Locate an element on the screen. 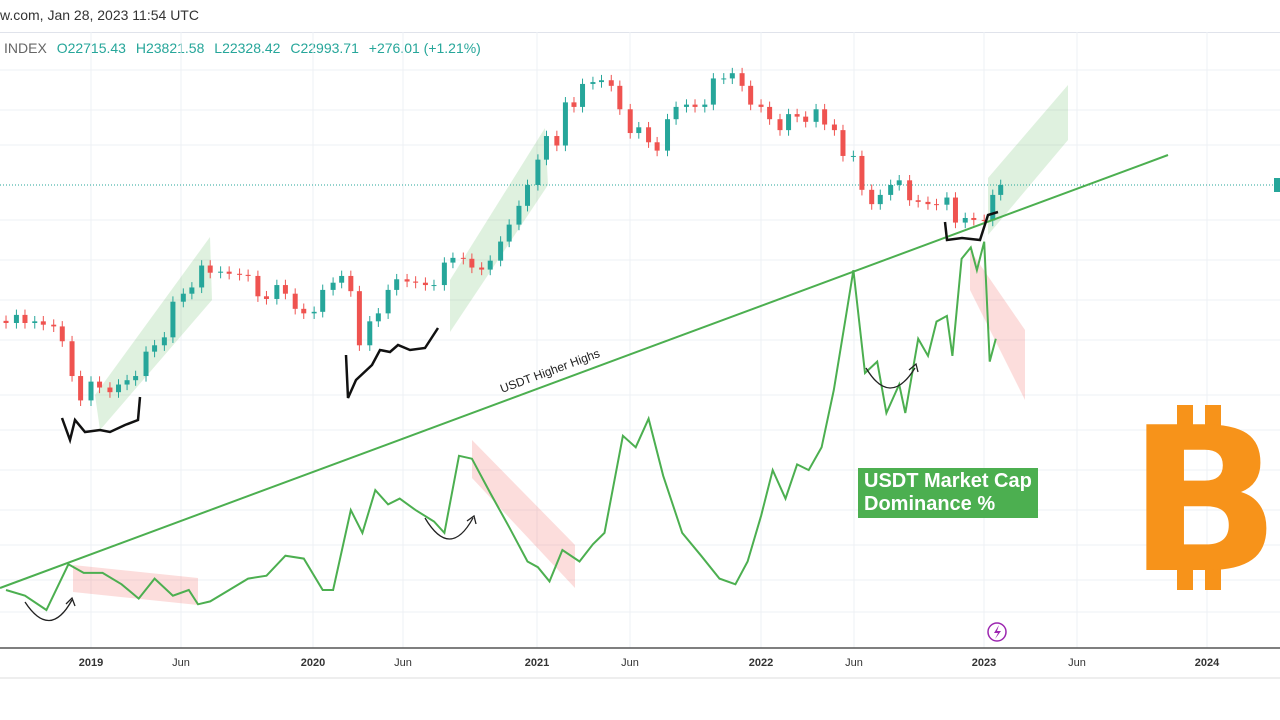  bear-channel is located at coordinates (135, 585).